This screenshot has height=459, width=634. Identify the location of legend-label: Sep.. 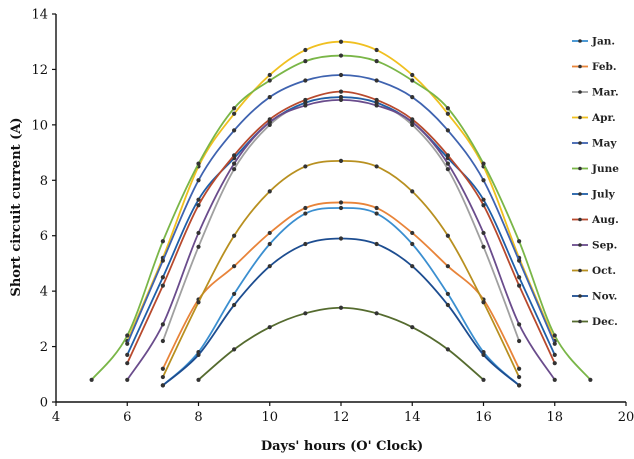
(604, 246).